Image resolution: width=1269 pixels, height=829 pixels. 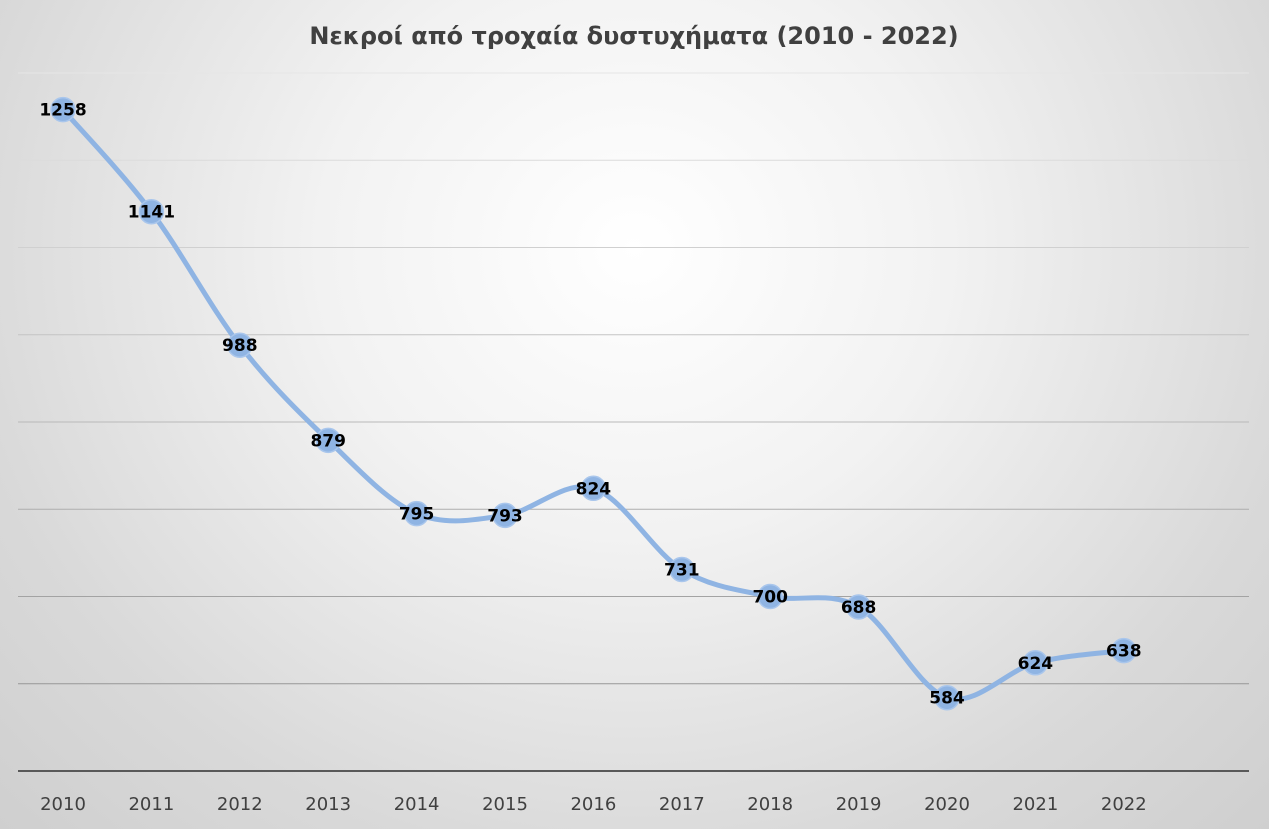 I want to click on data-label: 731, so click(x=682, y=570).